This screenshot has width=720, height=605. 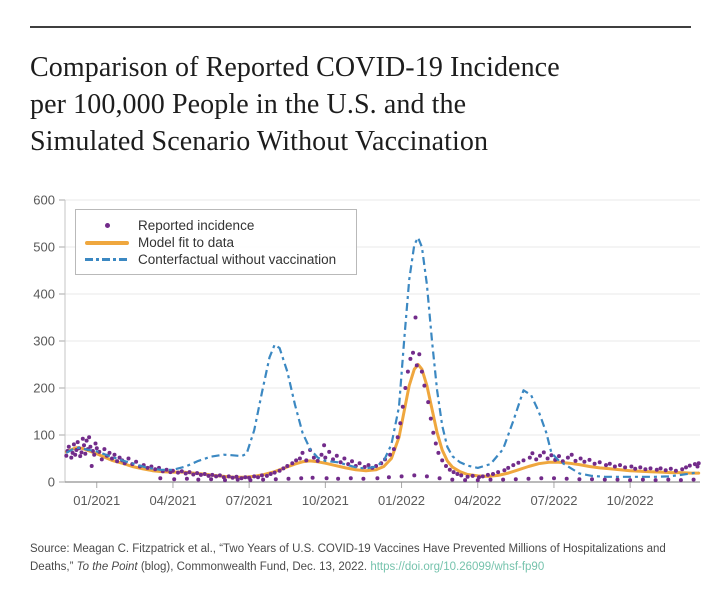 I want to click on page-title-line-2: per 100,000 People in the U.S. and the, so click(x=248, y=104).